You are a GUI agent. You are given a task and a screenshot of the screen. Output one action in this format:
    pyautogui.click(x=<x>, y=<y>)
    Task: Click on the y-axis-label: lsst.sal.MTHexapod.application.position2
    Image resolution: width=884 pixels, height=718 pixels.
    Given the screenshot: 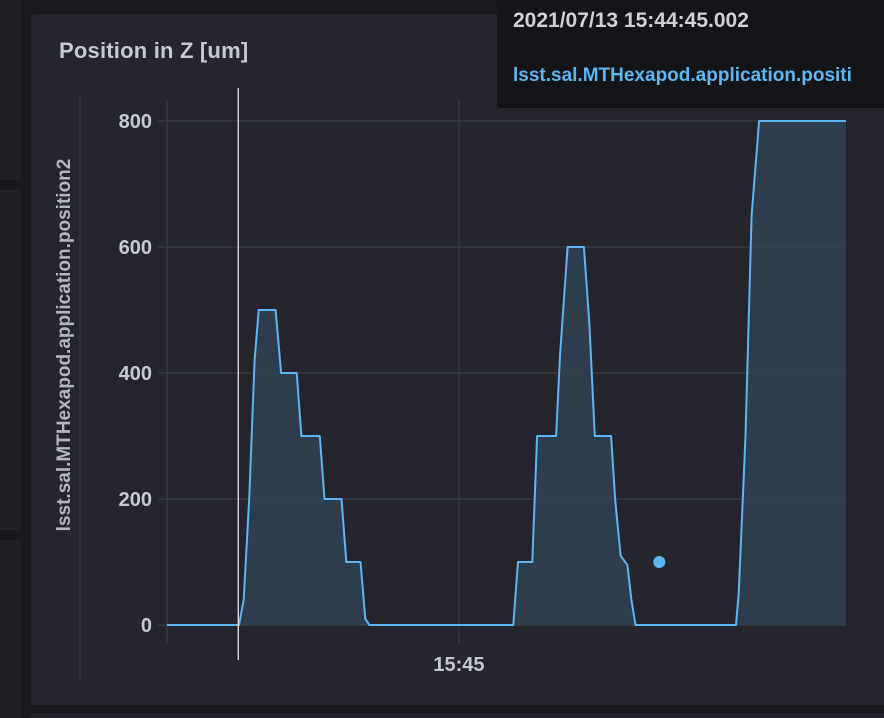 What is the action you would take?
    pyautogui.click(x=64, y=345)
    